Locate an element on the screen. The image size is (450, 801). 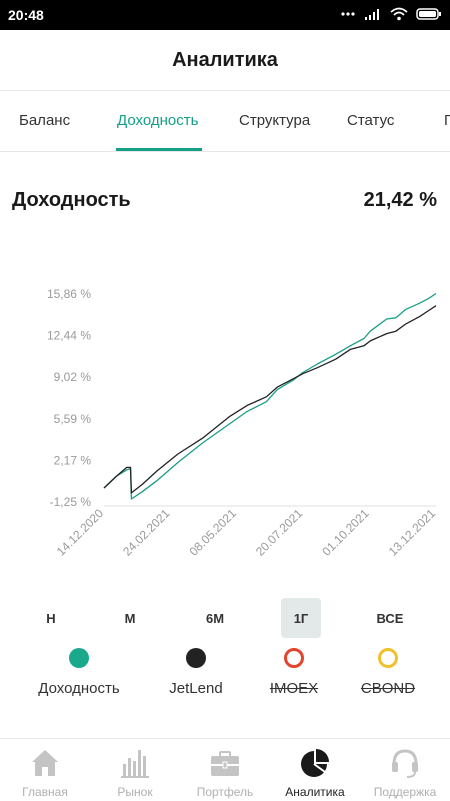
period-selector: Н М 6М 1Г ВСЕ is located at coordinates (225, 618).